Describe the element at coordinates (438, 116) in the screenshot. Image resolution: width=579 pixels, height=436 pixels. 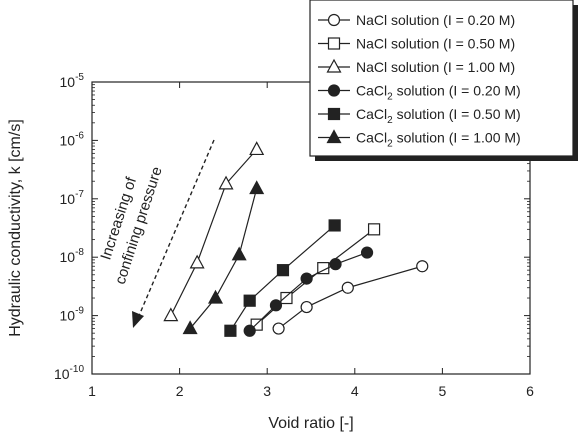
I see `legend-label: CaCl2 solution (I = 0.50 M)` at that location.